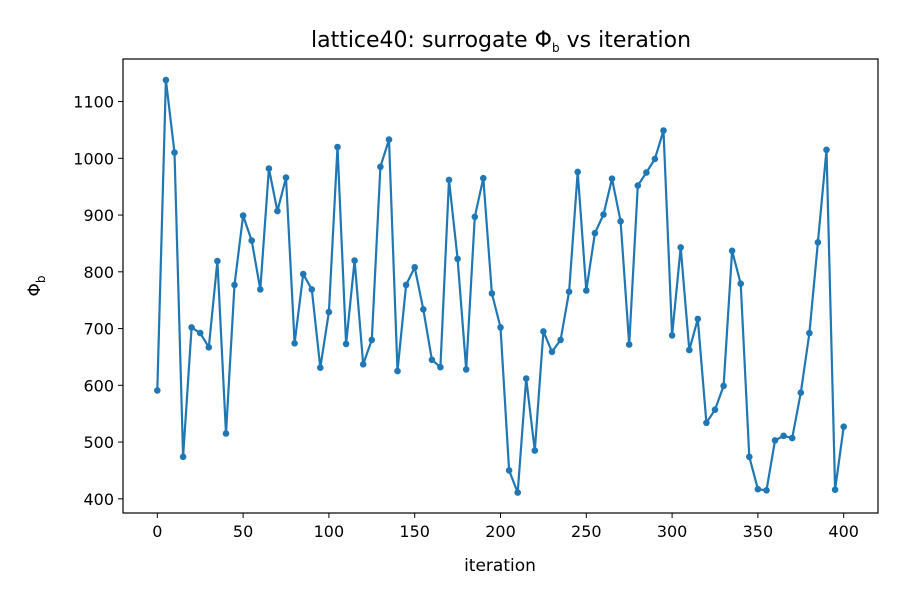  I want to click on chart-title: lattice40: surrogate Φb vs iteration, so click(501, 41).